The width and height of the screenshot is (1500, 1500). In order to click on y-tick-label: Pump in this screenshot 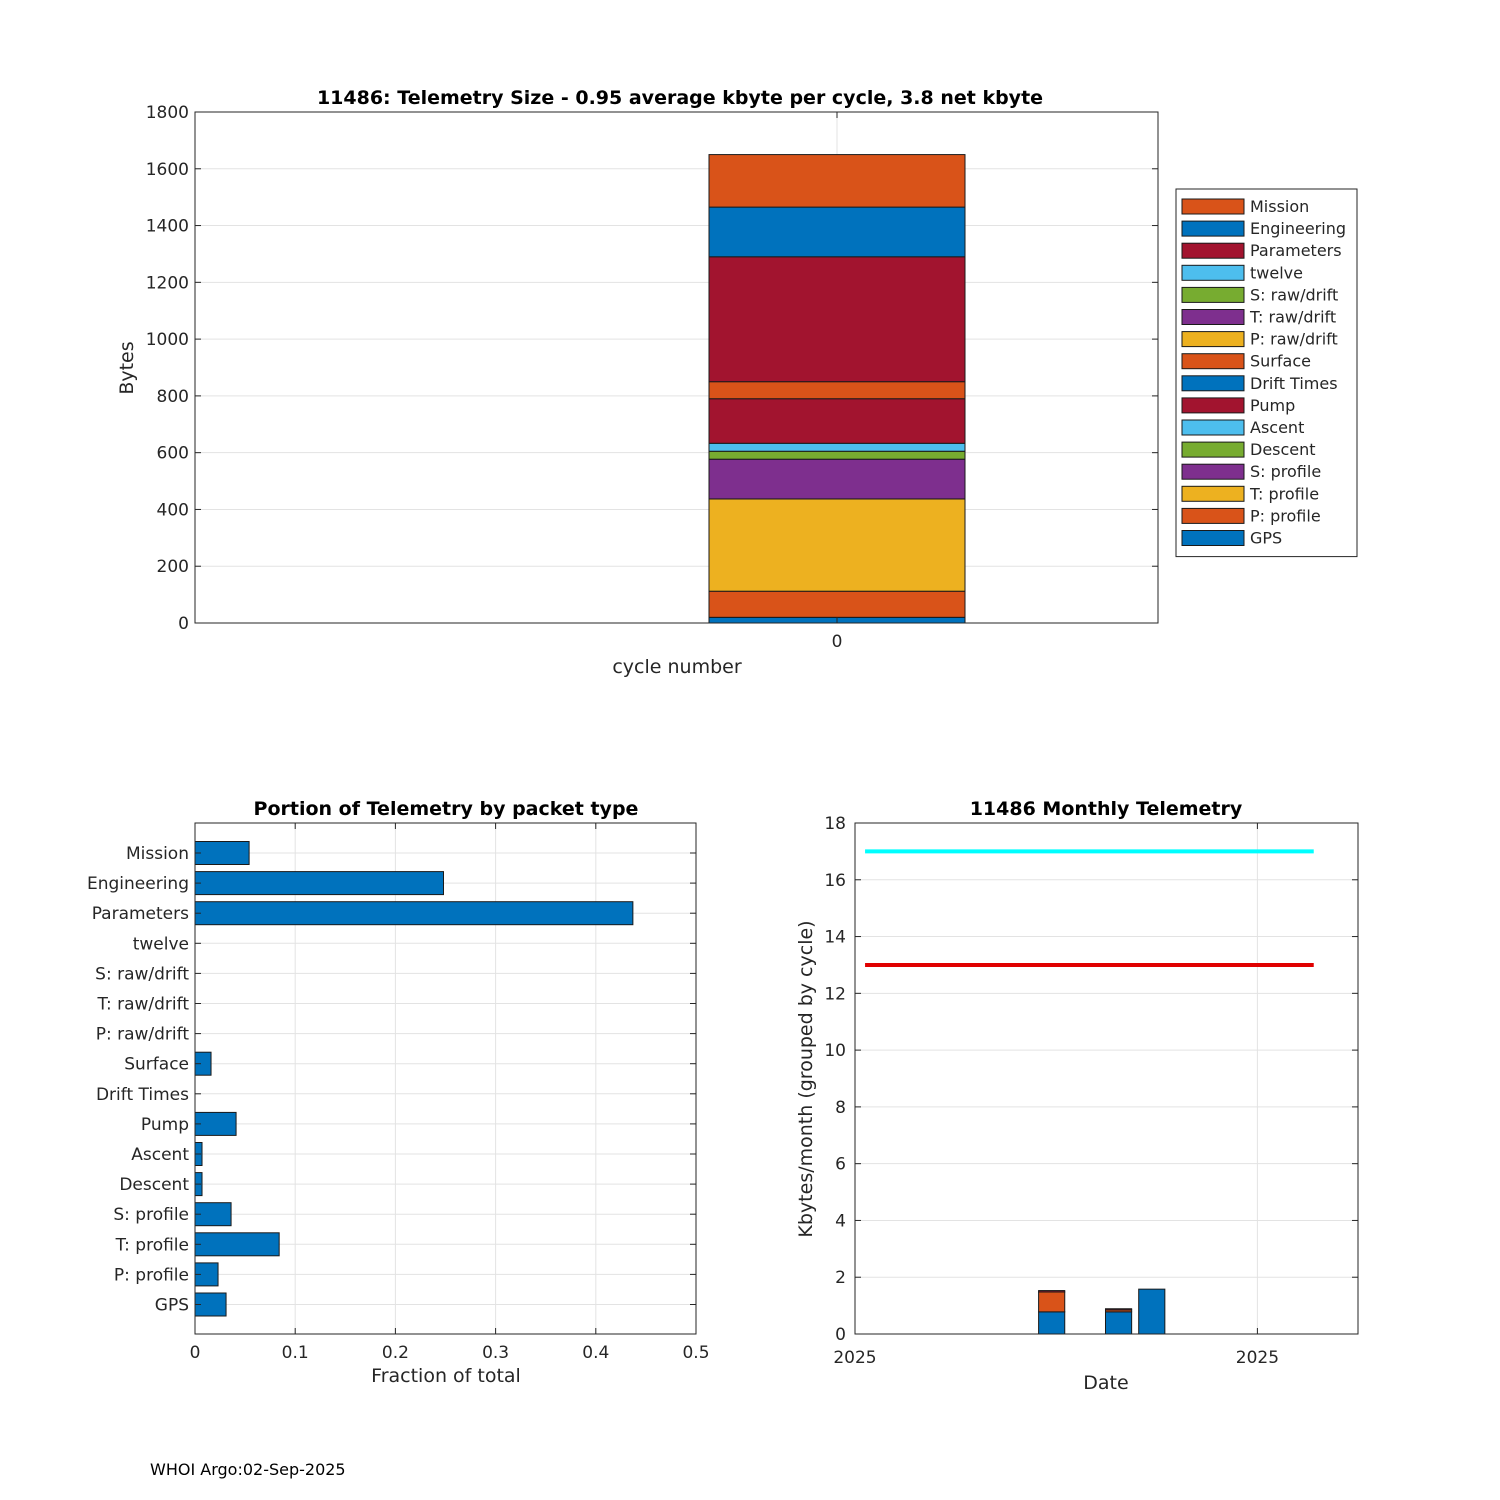, I will do `click(165, 1125)`.